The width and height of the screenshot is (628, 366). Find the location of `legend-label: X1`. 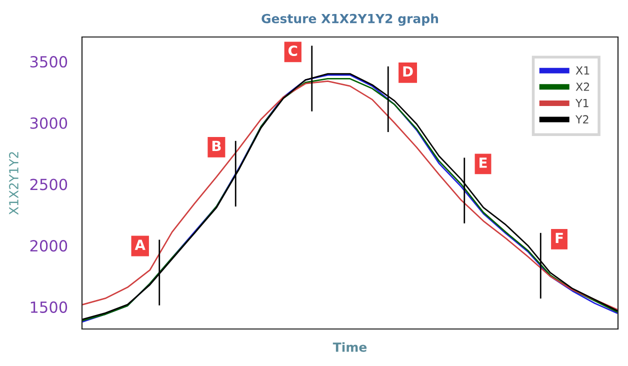

legend-label: X1 is located at coordinates (583, 70).